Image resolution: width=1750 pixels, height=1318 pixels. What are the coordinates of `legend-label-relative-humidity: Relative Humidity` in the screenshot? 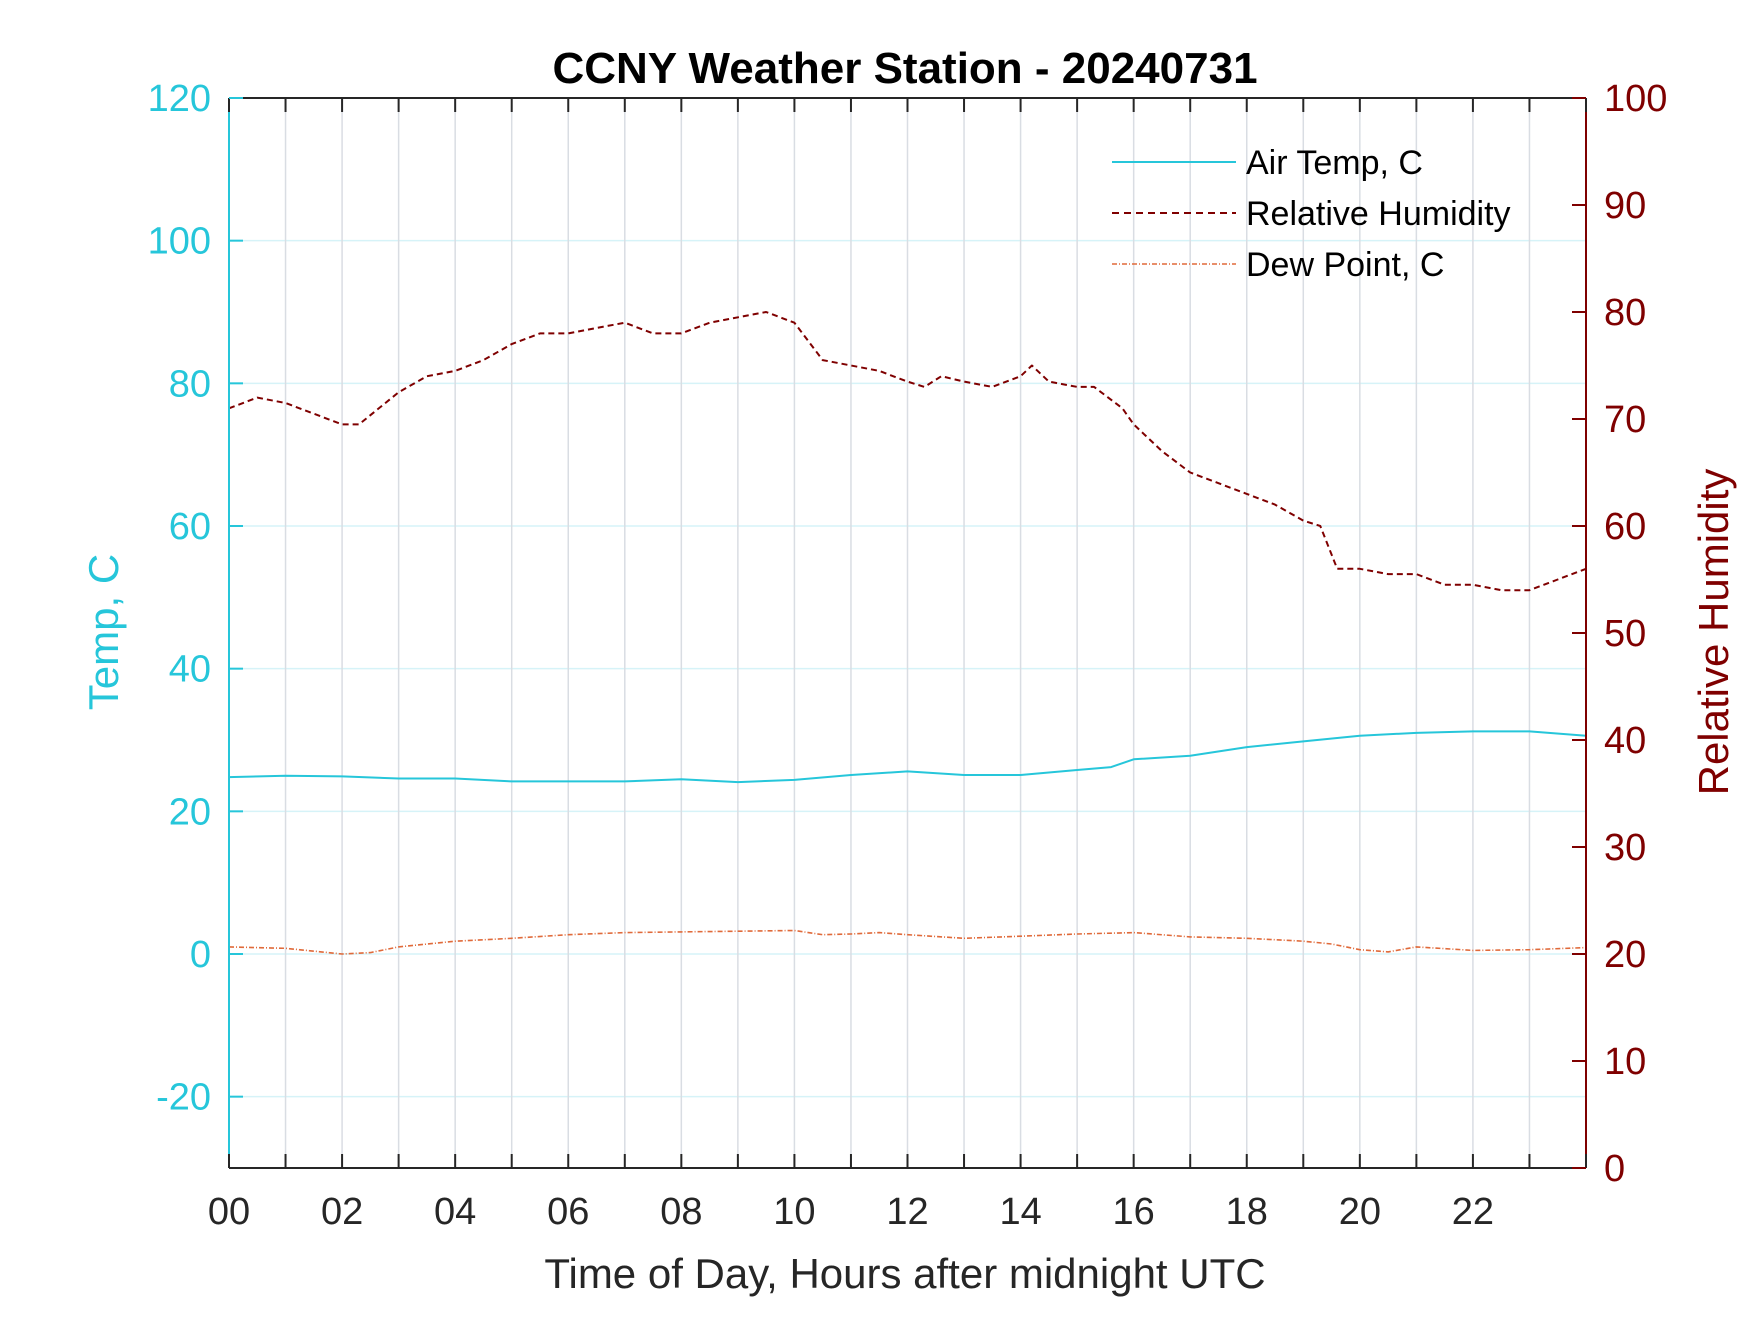 It's located at (1378, 214).